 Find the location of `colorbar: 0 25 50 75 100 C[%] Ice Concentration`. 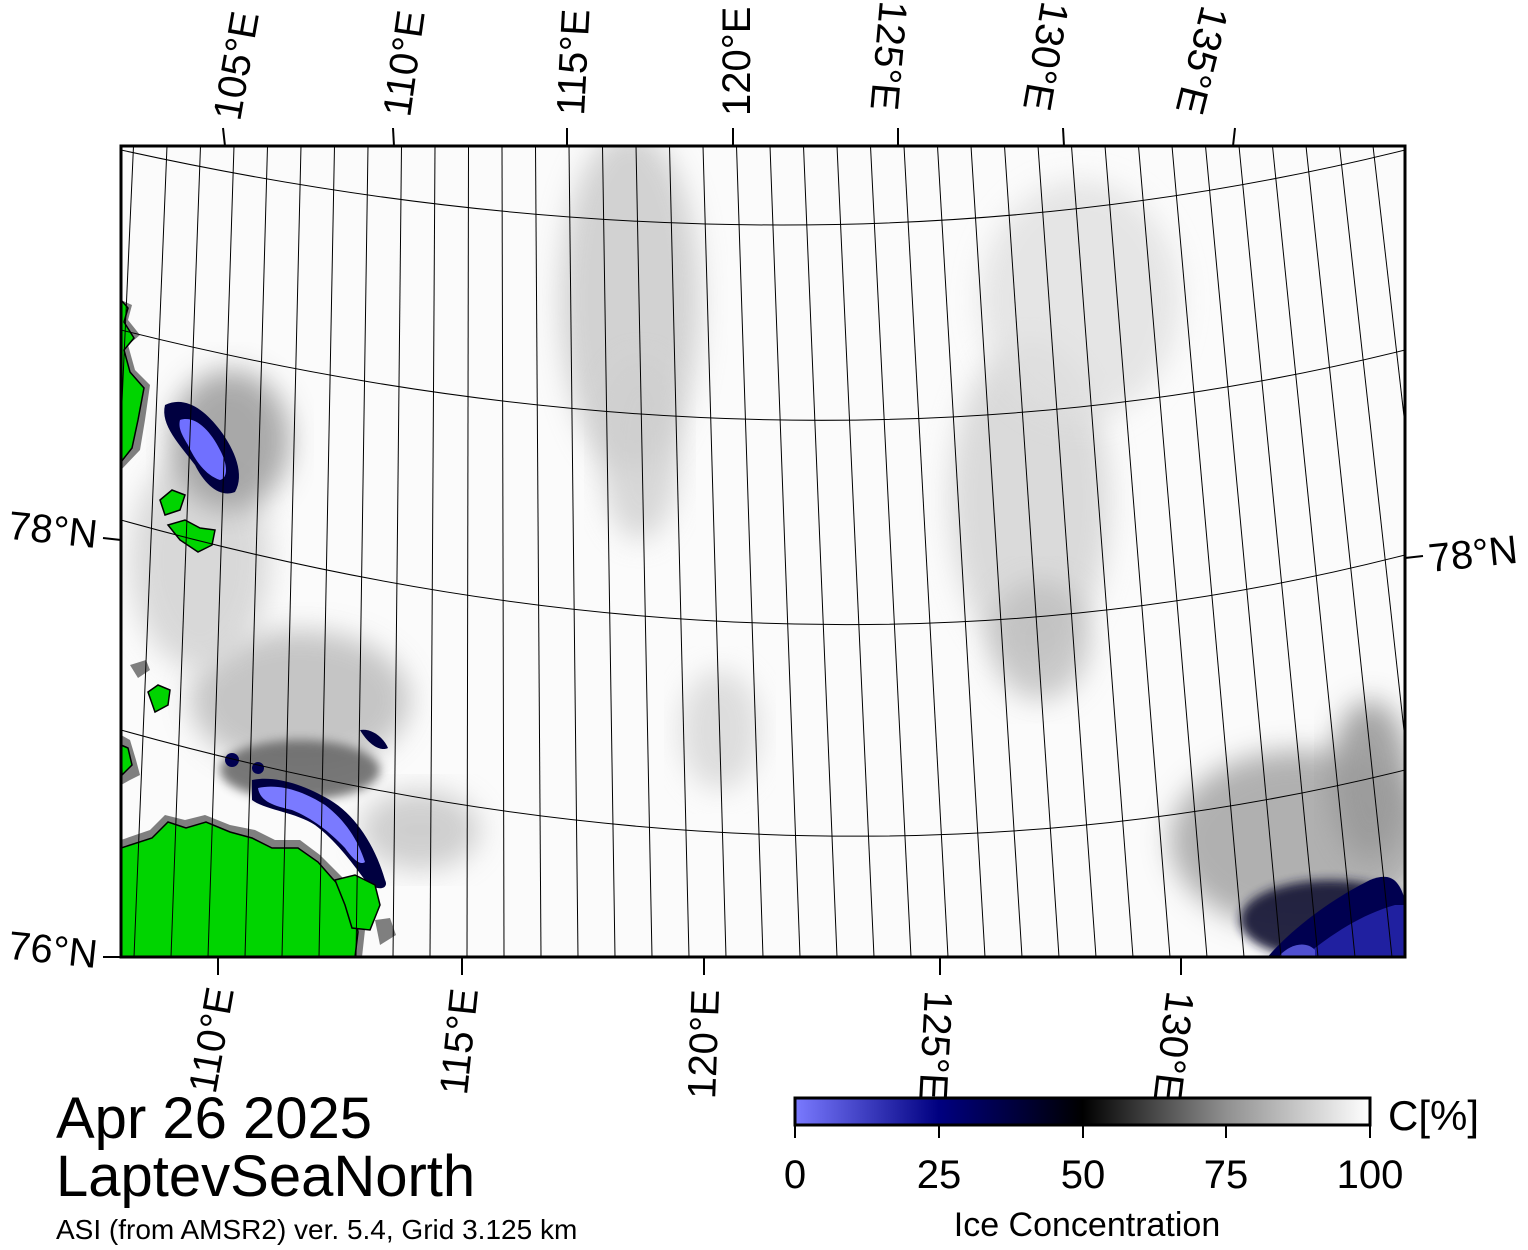

colorbar: 0 25 50 75 100 C[%] Ice Concentration is located at coordinates (1131, 1168).